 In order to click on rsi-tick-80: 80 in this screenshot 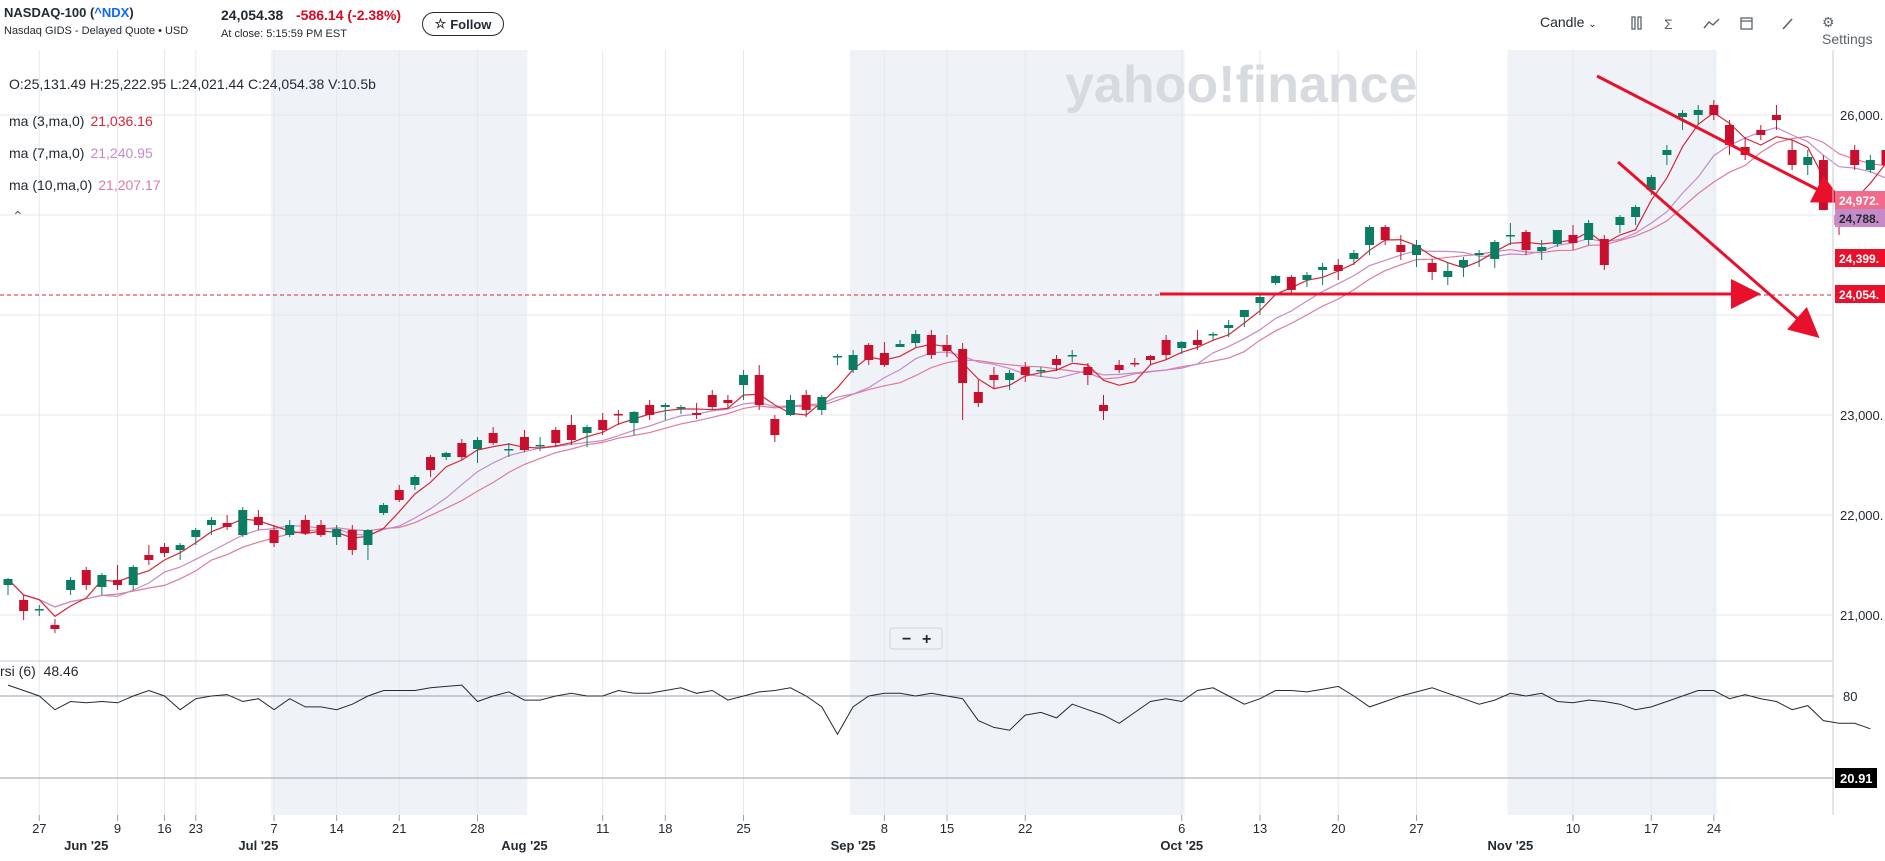, I will do `click(1850, 696)`.